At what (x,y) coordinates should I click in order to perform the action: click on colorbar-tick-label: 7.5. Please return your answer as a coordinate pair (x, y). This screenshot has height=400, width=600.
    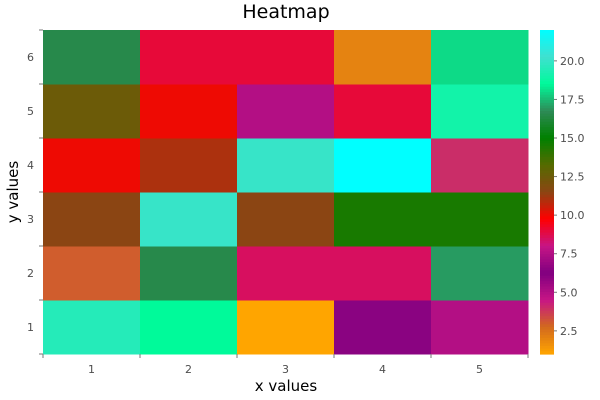
    Looking at the image, I should click on (569, 254).